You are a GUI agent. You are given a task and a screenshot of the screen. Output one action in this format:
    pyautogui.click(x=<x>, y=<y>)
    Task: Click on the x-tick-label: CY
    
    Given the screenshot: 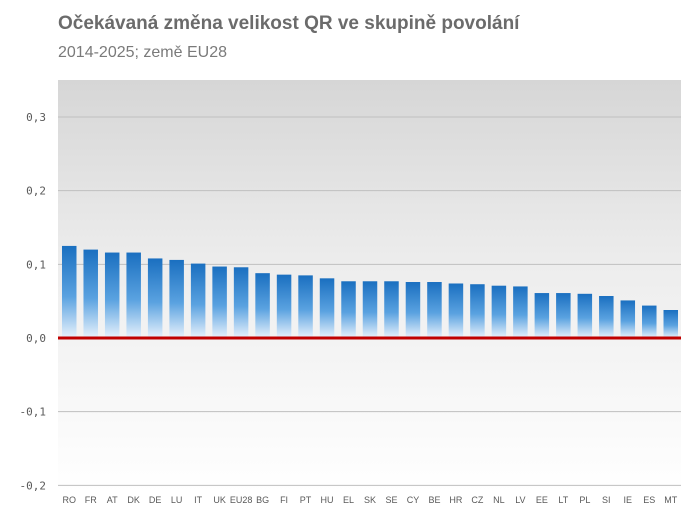 What is the action you would take?
    pyautogui.click(x=413, y=500)
    